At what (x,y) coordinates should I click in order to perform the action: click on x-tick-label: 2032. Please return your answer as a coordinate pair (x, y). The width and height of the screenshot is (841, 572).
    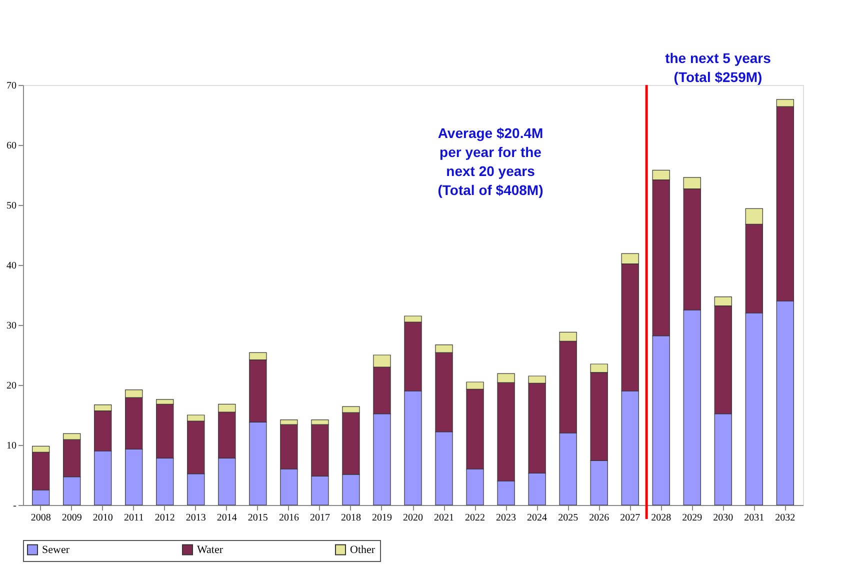
    Looking at the image, I should click on (785, 518).